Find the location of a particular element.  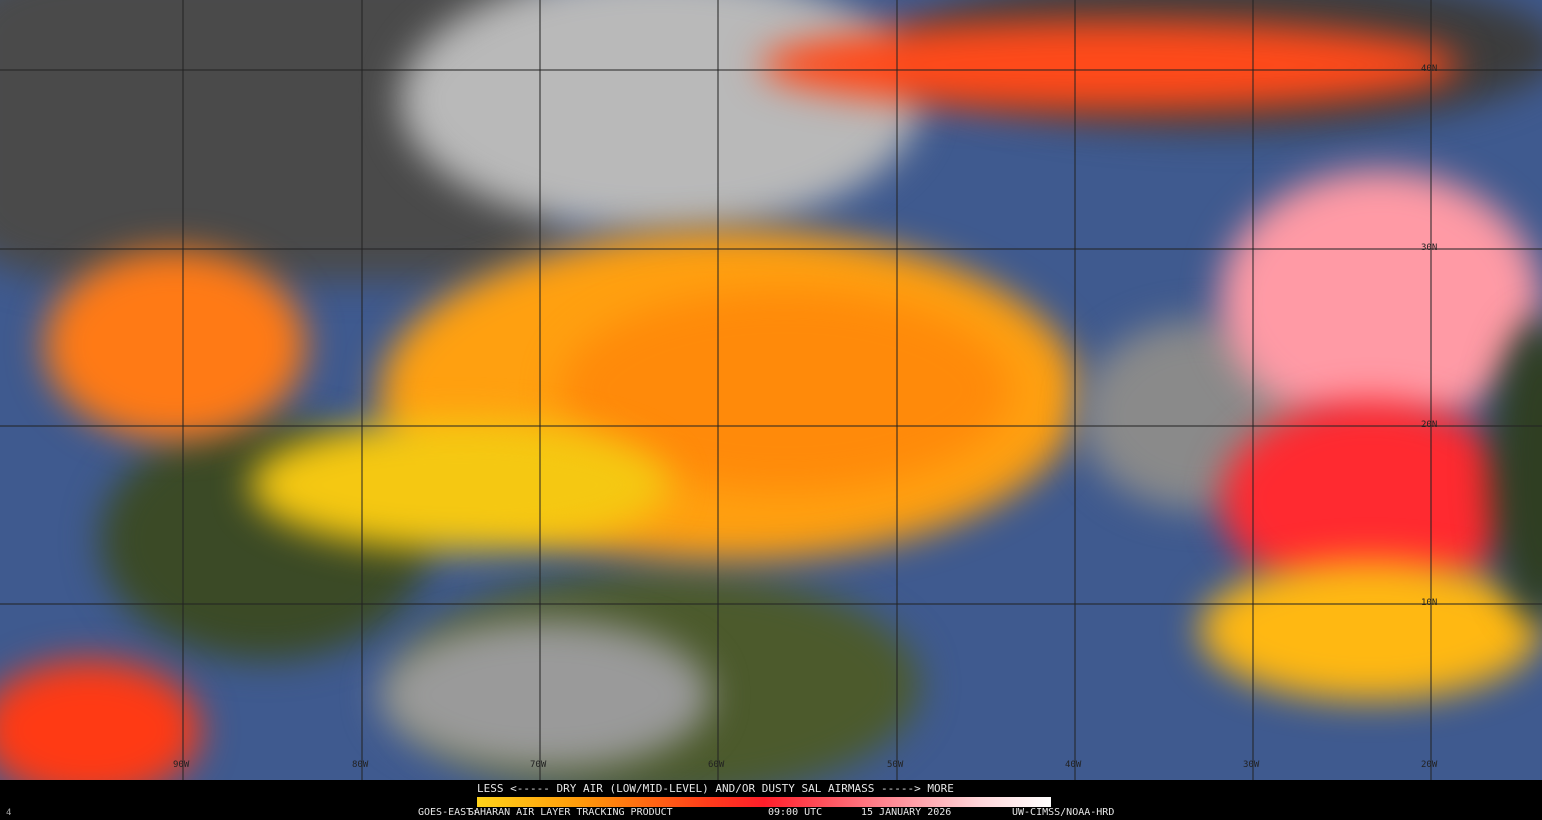

latitude-label: 40N is located at coordinates (1429, 69).